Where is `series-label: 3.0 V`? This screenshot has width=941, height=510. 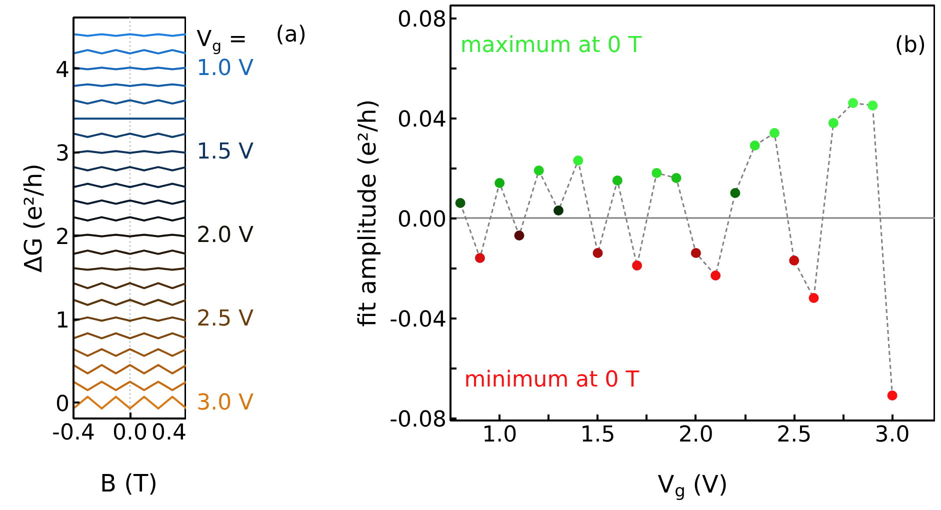 series-label: 3.0 V is located at coordinates (225, 403).